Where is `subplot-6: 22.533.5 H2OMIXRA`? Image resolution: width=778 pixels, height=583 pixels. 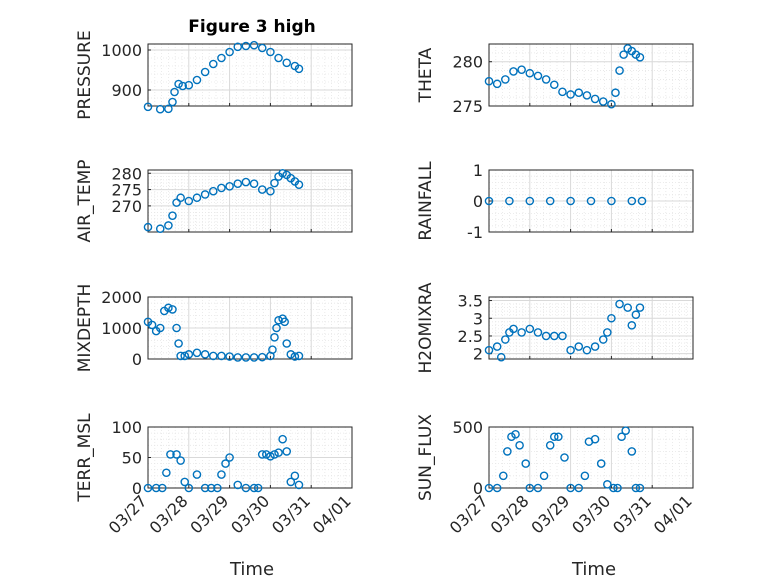 subplot-6: 22.533.5 H2OMIXRA is located at coordinates (555, 328).